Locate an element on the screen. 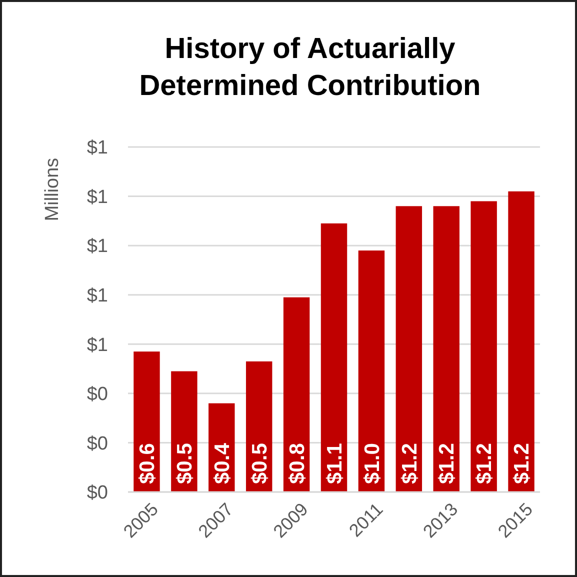 The image size is (577, 577). y-axis-title: Millions is located at coordinates (52, 190).